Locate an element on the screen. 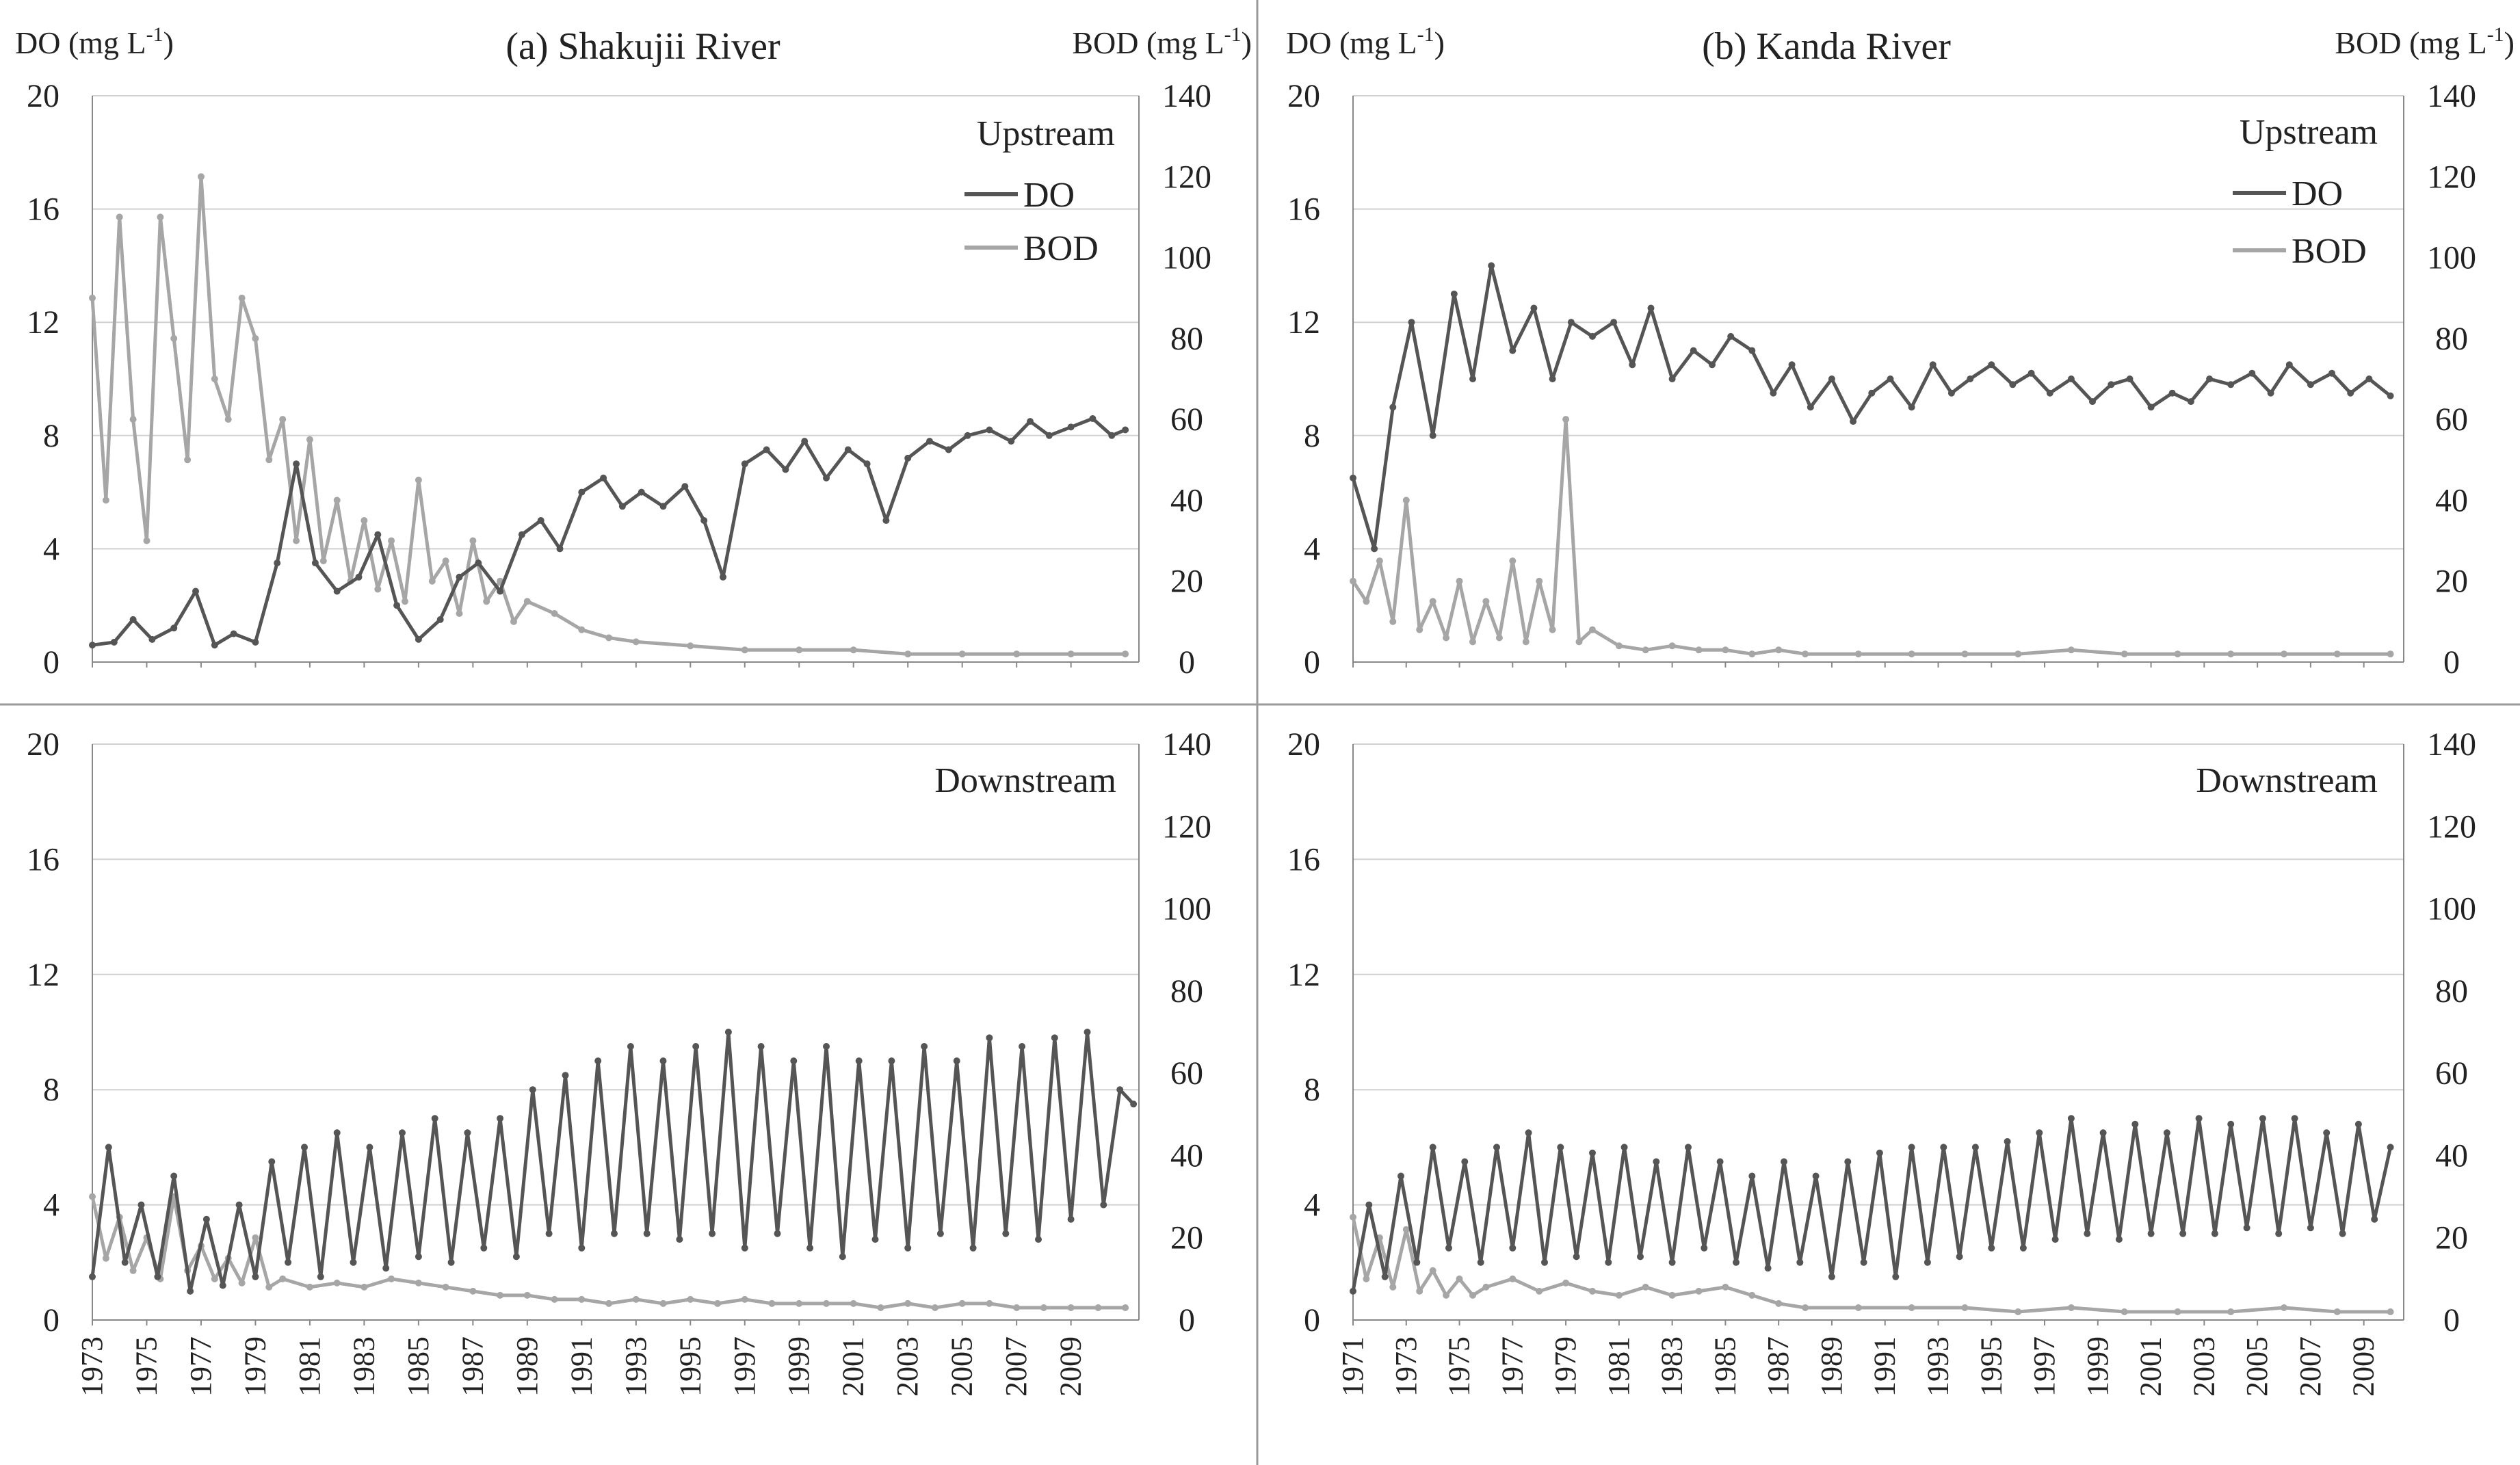  y-tick-label-right: 120 is located at coordinates (2451, 177).